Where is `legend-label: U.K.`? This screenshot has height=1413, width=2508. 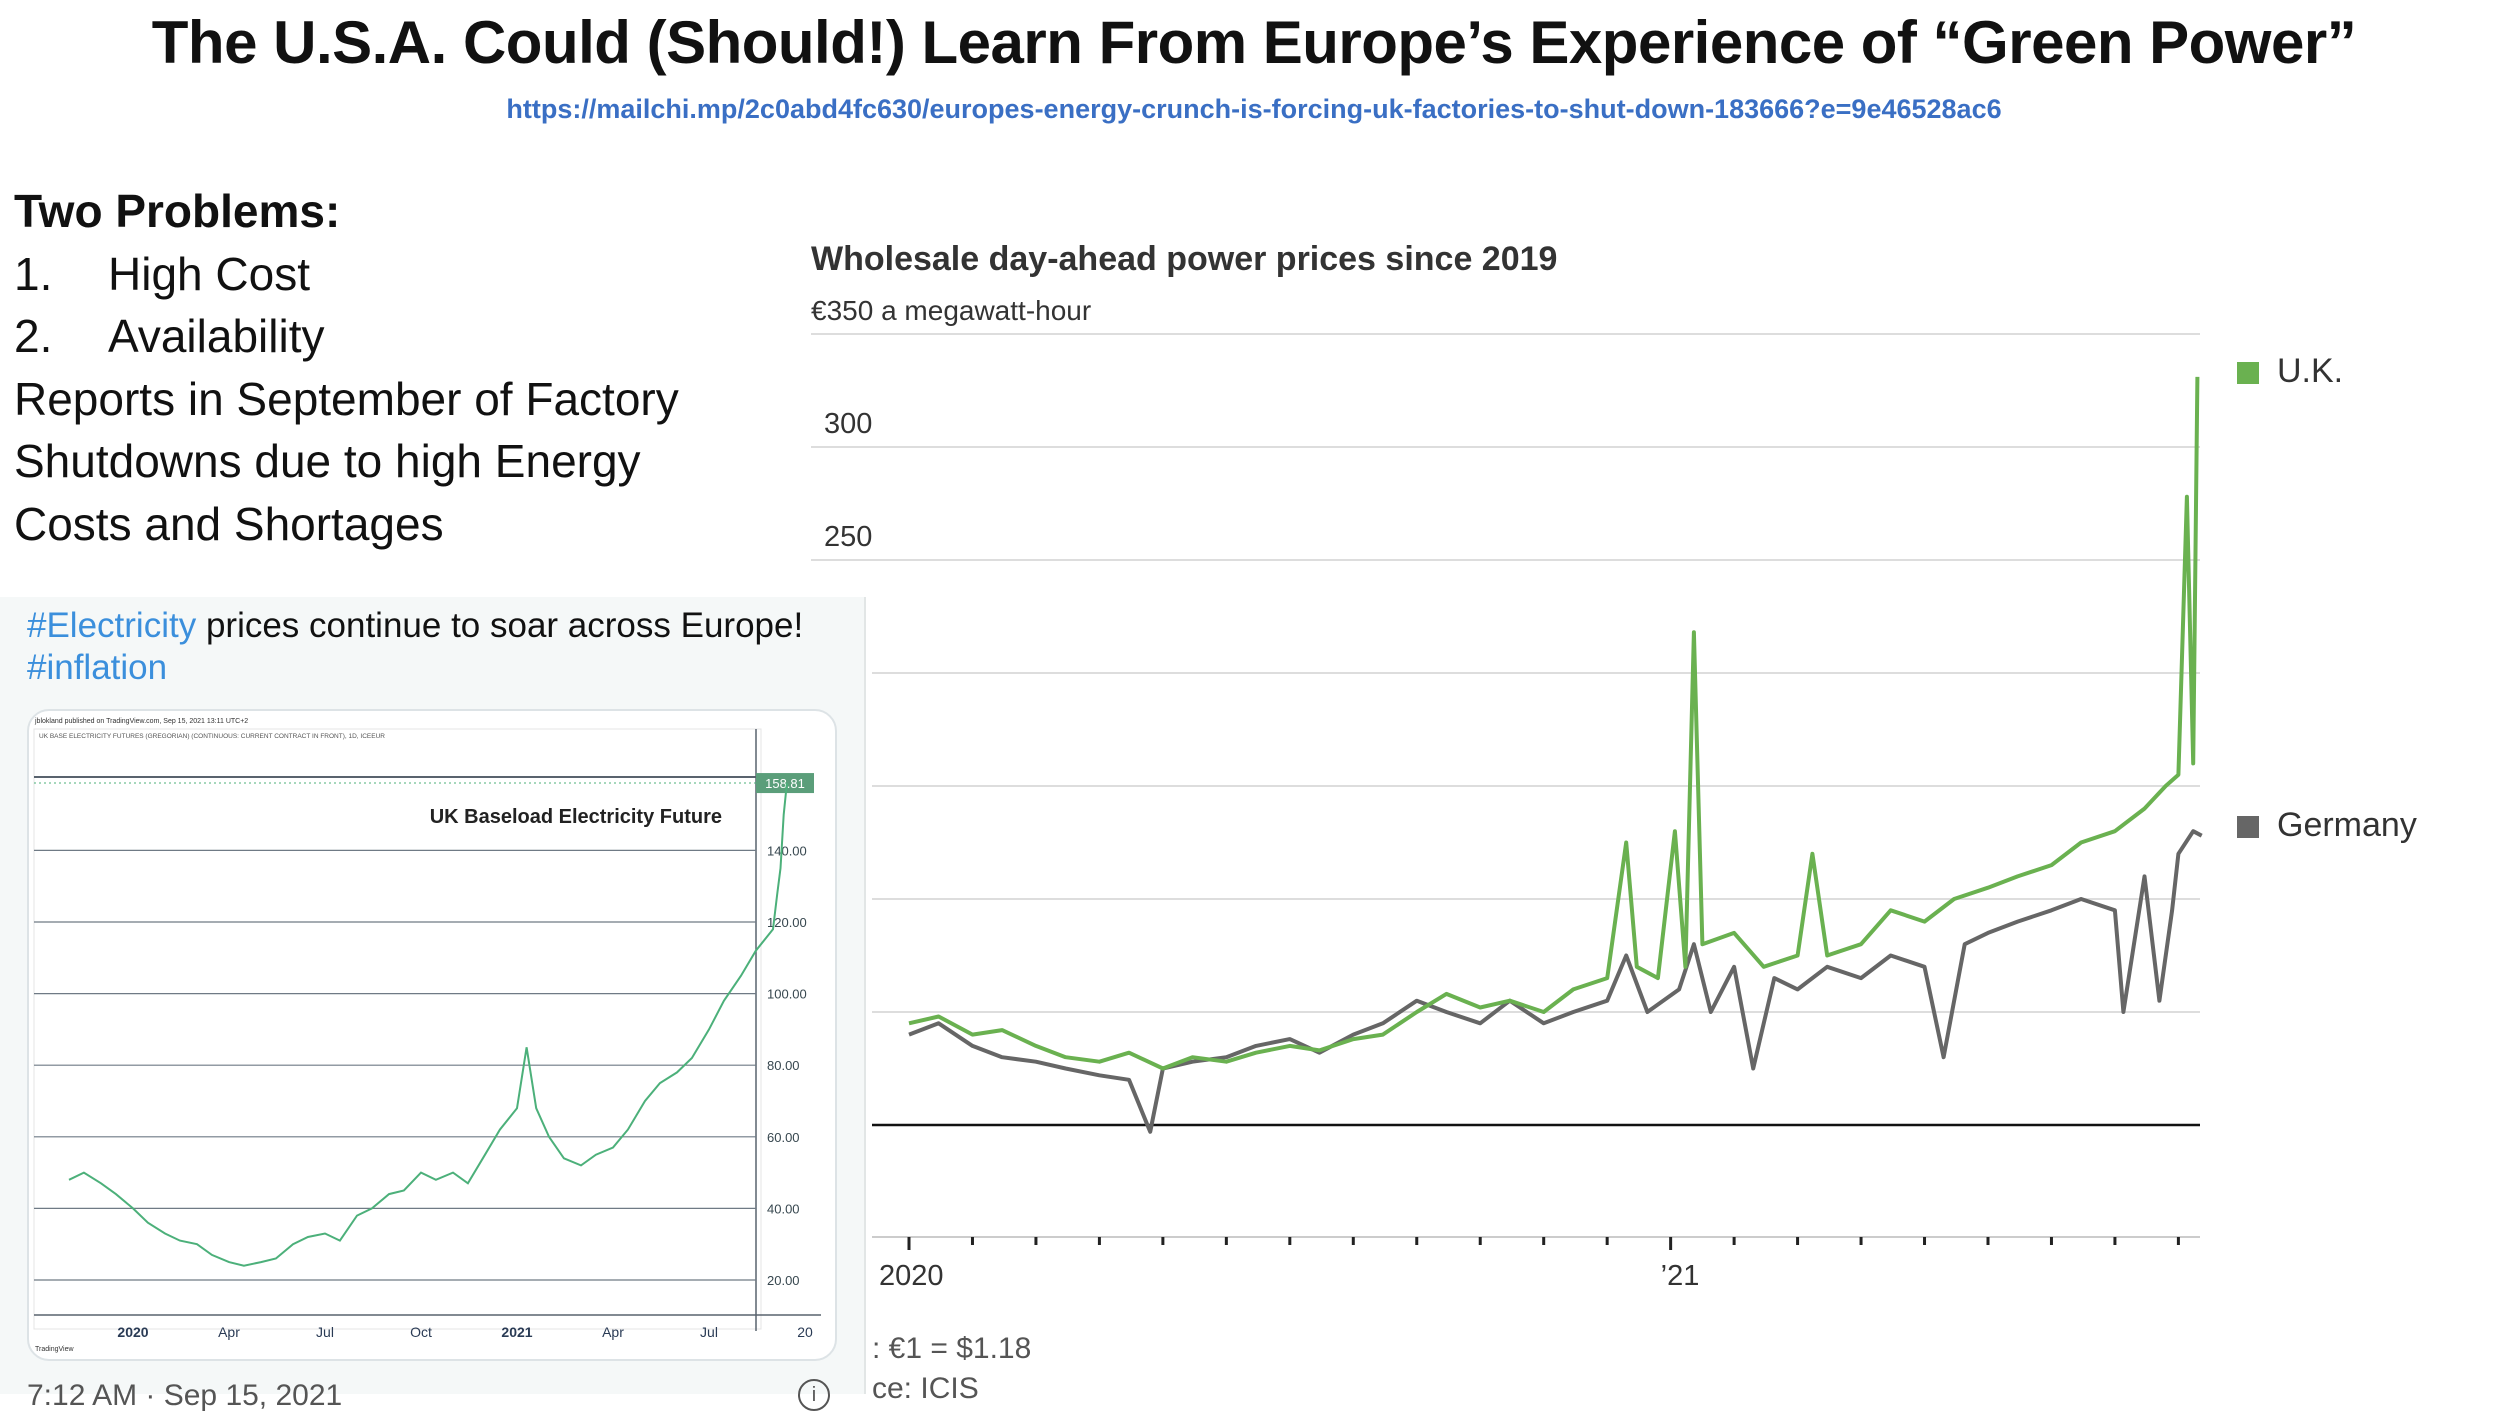
legend-label: U.K. is located at coordinates (2310, 371).